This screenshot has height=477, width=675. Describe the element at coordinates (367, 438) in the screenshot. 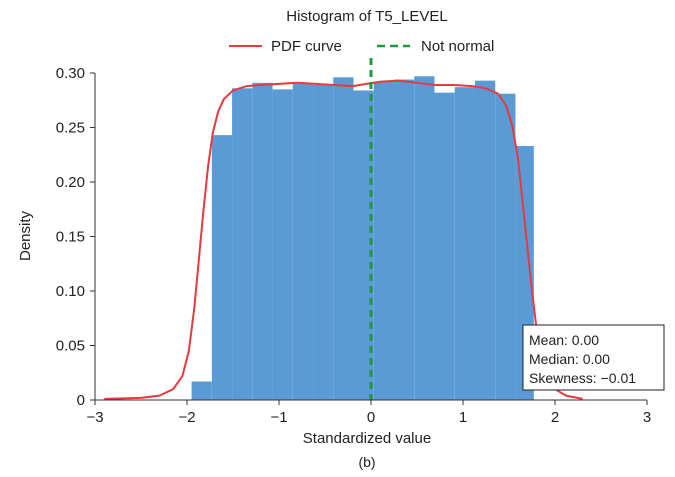

I see `x-axis-label: Standardized value` at that location.